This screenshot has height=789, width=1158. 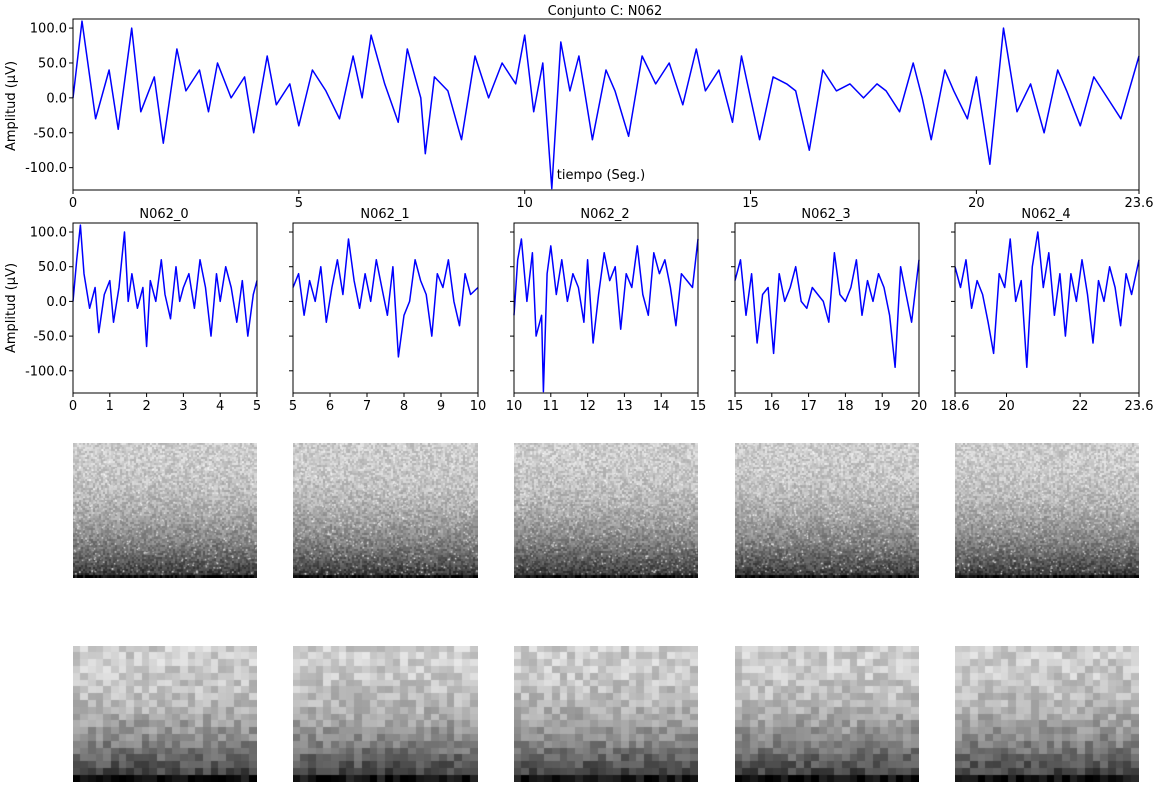 I want to click on segment-title-4: N062_4, so click(x=1045, y=214).